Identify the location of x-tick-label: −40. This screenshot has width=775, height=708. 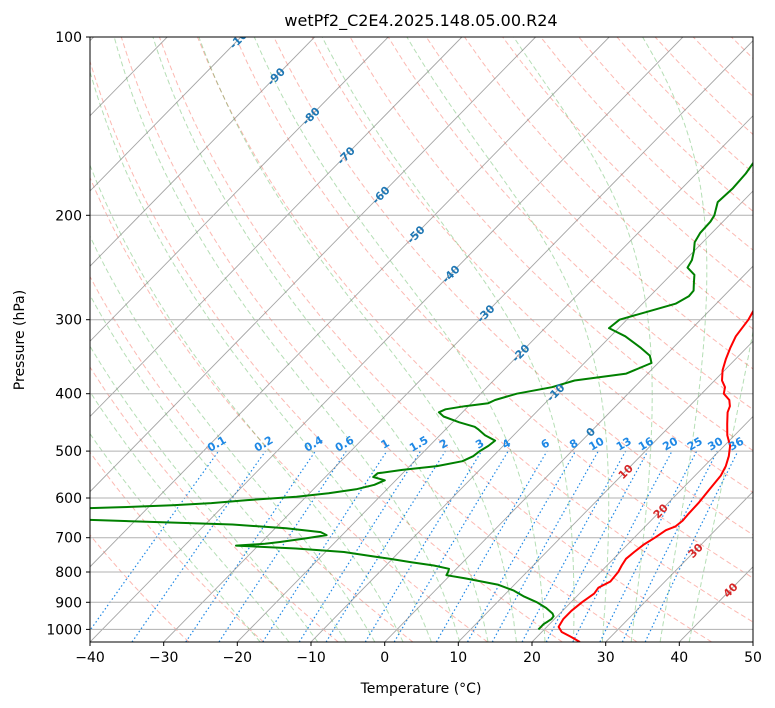
(90, 658).